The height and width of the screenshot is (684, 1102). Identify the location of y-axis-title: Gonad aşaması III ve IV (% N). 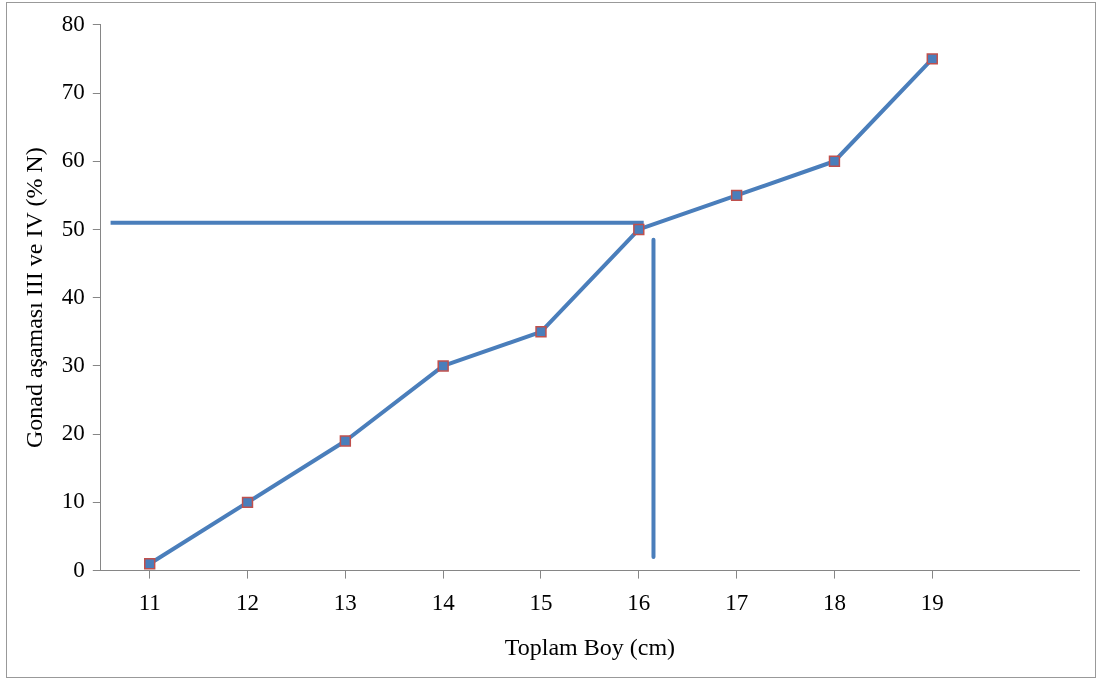
(33, 298).